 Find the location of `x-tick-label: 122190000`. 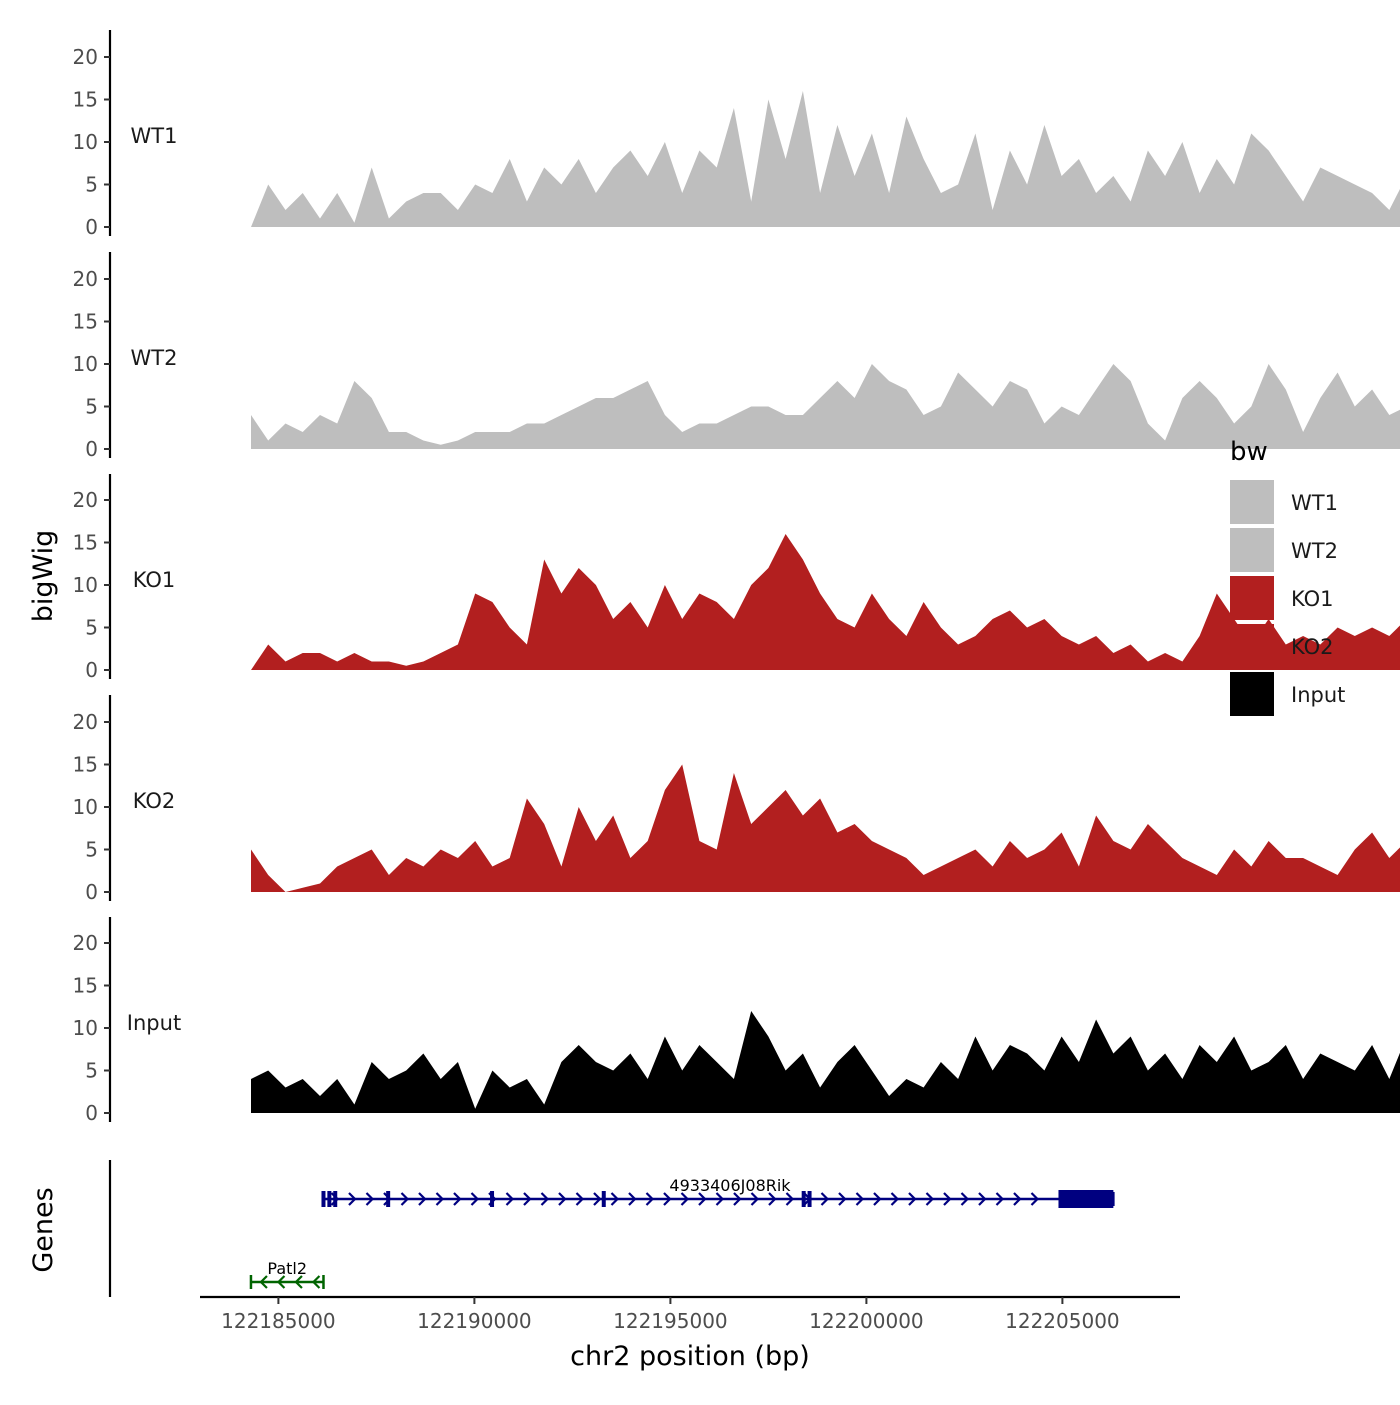

x-tick-label: 122190000 is located at coordinates (474, 1321).